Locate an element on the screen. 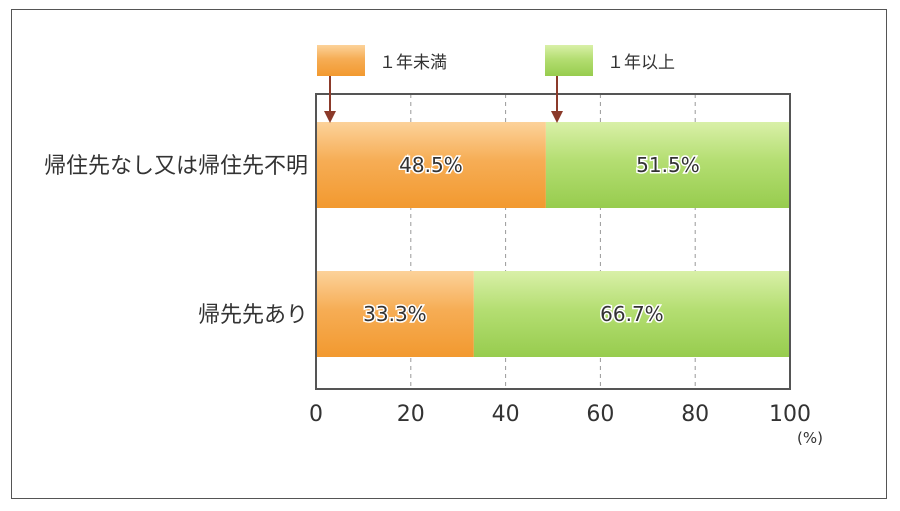  data-label: 33.3% is located at coordinates (395, 314).